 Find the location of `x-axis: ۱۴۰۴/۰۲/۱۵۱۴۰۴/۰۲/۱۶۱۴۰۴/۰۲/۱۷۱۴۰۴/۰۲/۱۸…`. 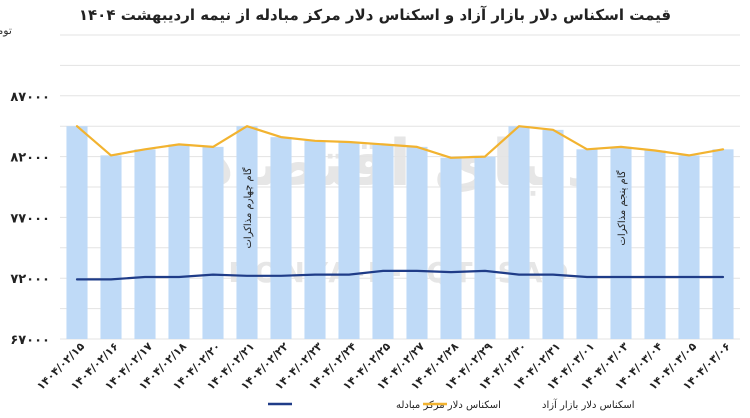

x-axis: ۱۴۰۴/۰۲/۱۵۱۴۰۴/۰۲/۱۶۱۴۰۴/۰۲/۱۷۱۴۰۴/۰۲/۱۸… is located at coordinates (383, 366).